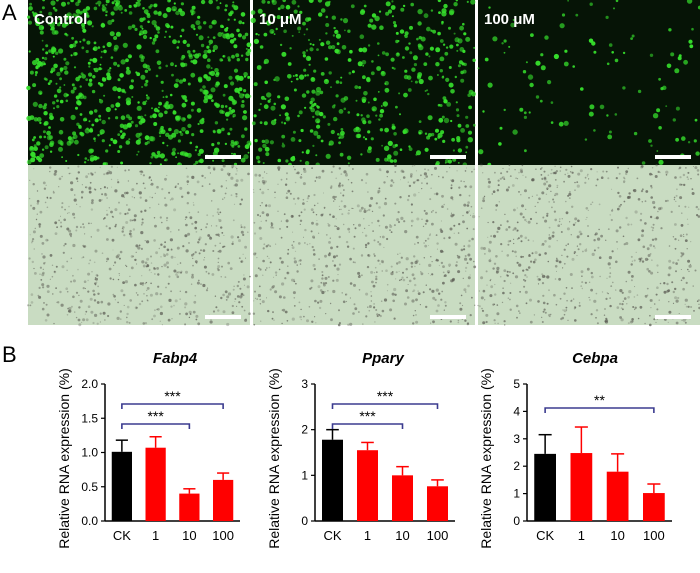 This screenshot has height=573, width=700. I want to click on y-tick-label: 2.0, so click(89, 384).